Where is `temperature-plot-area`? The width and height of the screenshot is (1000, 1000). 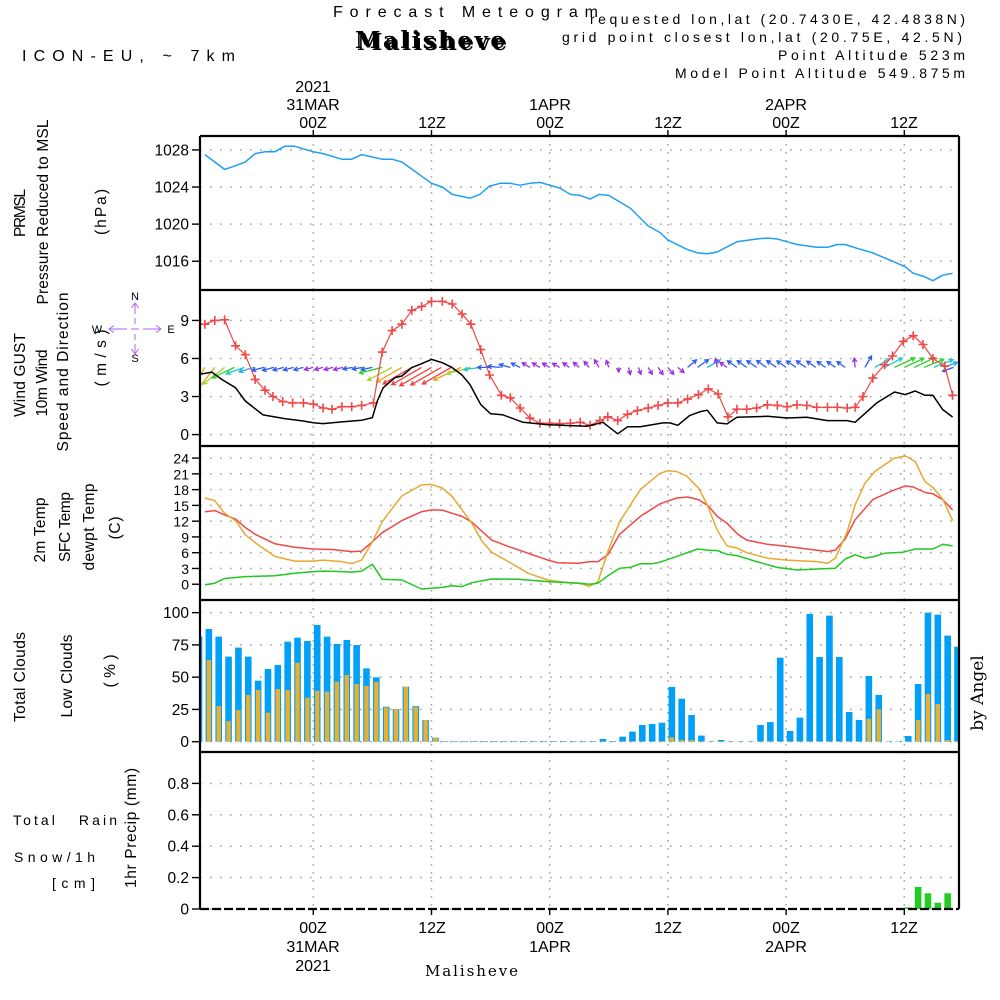
temperature-plot-area is located at coordinates (579, 522).